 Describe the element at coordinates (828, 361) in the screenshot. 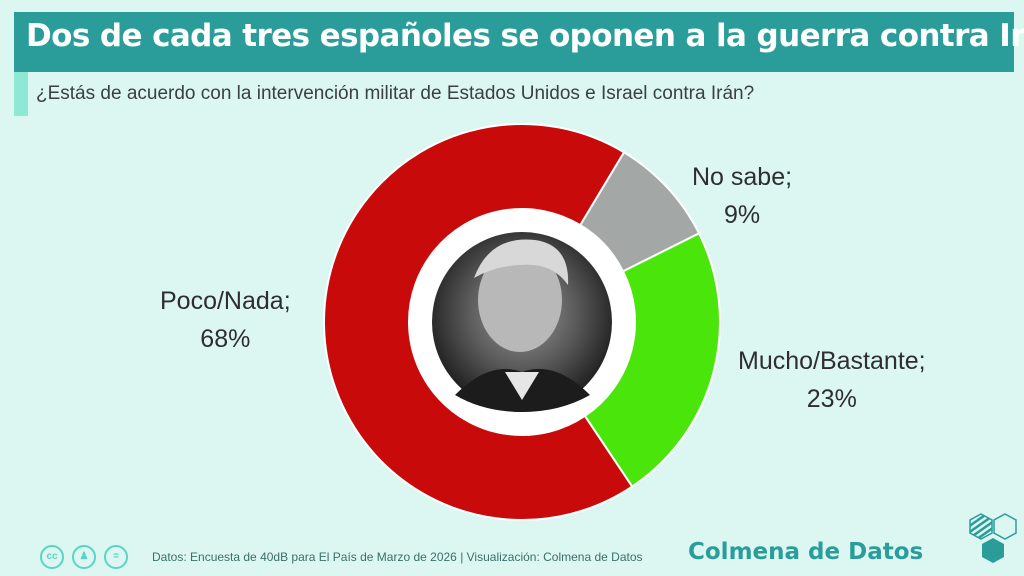

I see `slice-label: Mucho/Bastante` at that location.